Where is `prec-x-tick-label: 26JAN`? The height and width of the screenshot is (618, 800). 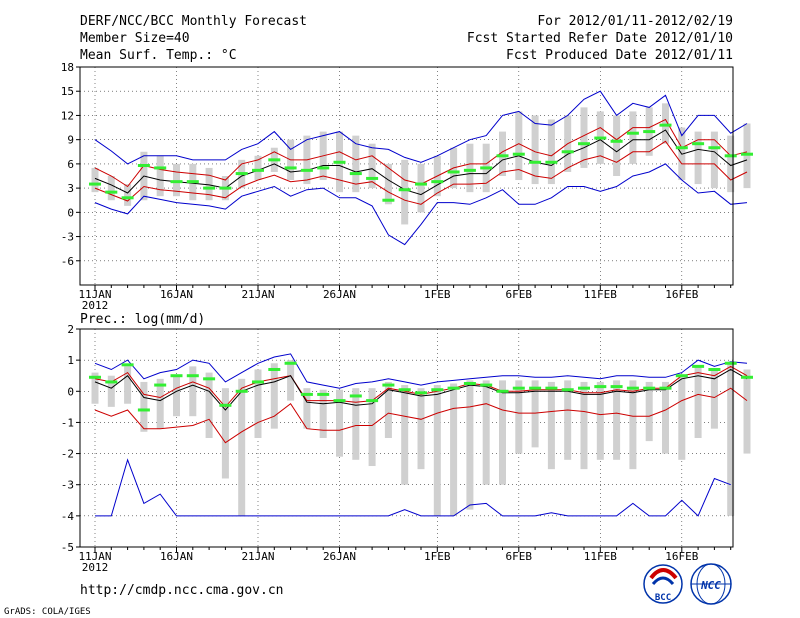
prec-x-tick-label: 26JAN is located at coordinates (339, 556).